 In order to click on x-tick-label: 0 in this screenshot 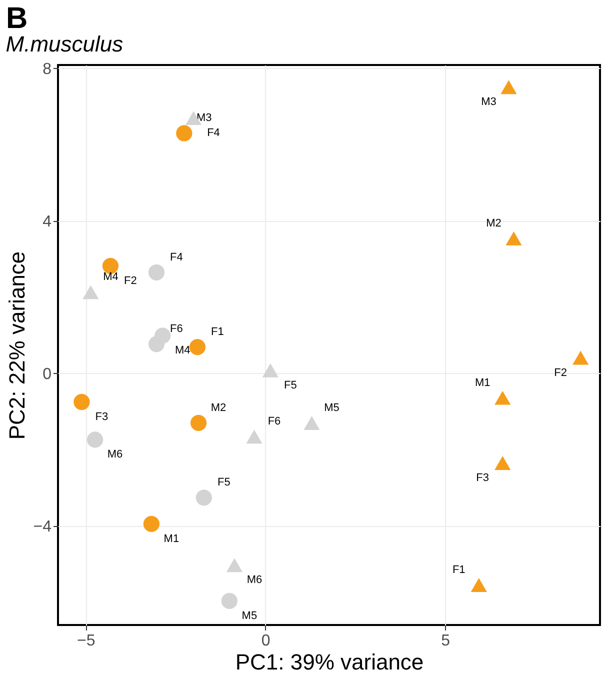, I will do `click(265, 641)`.